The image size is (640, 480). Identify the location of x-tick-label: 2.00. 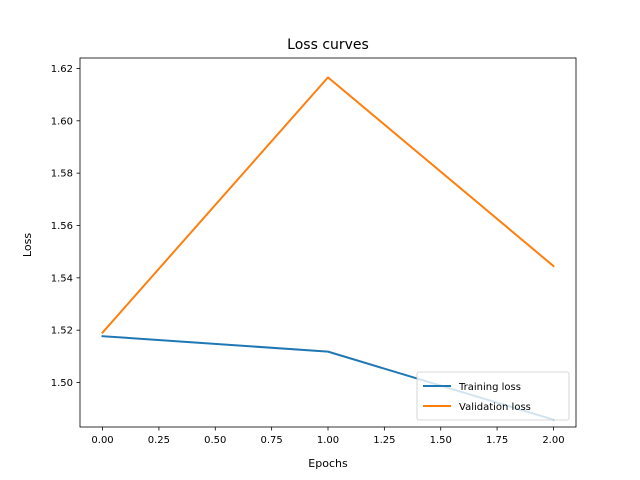
(553, 440).